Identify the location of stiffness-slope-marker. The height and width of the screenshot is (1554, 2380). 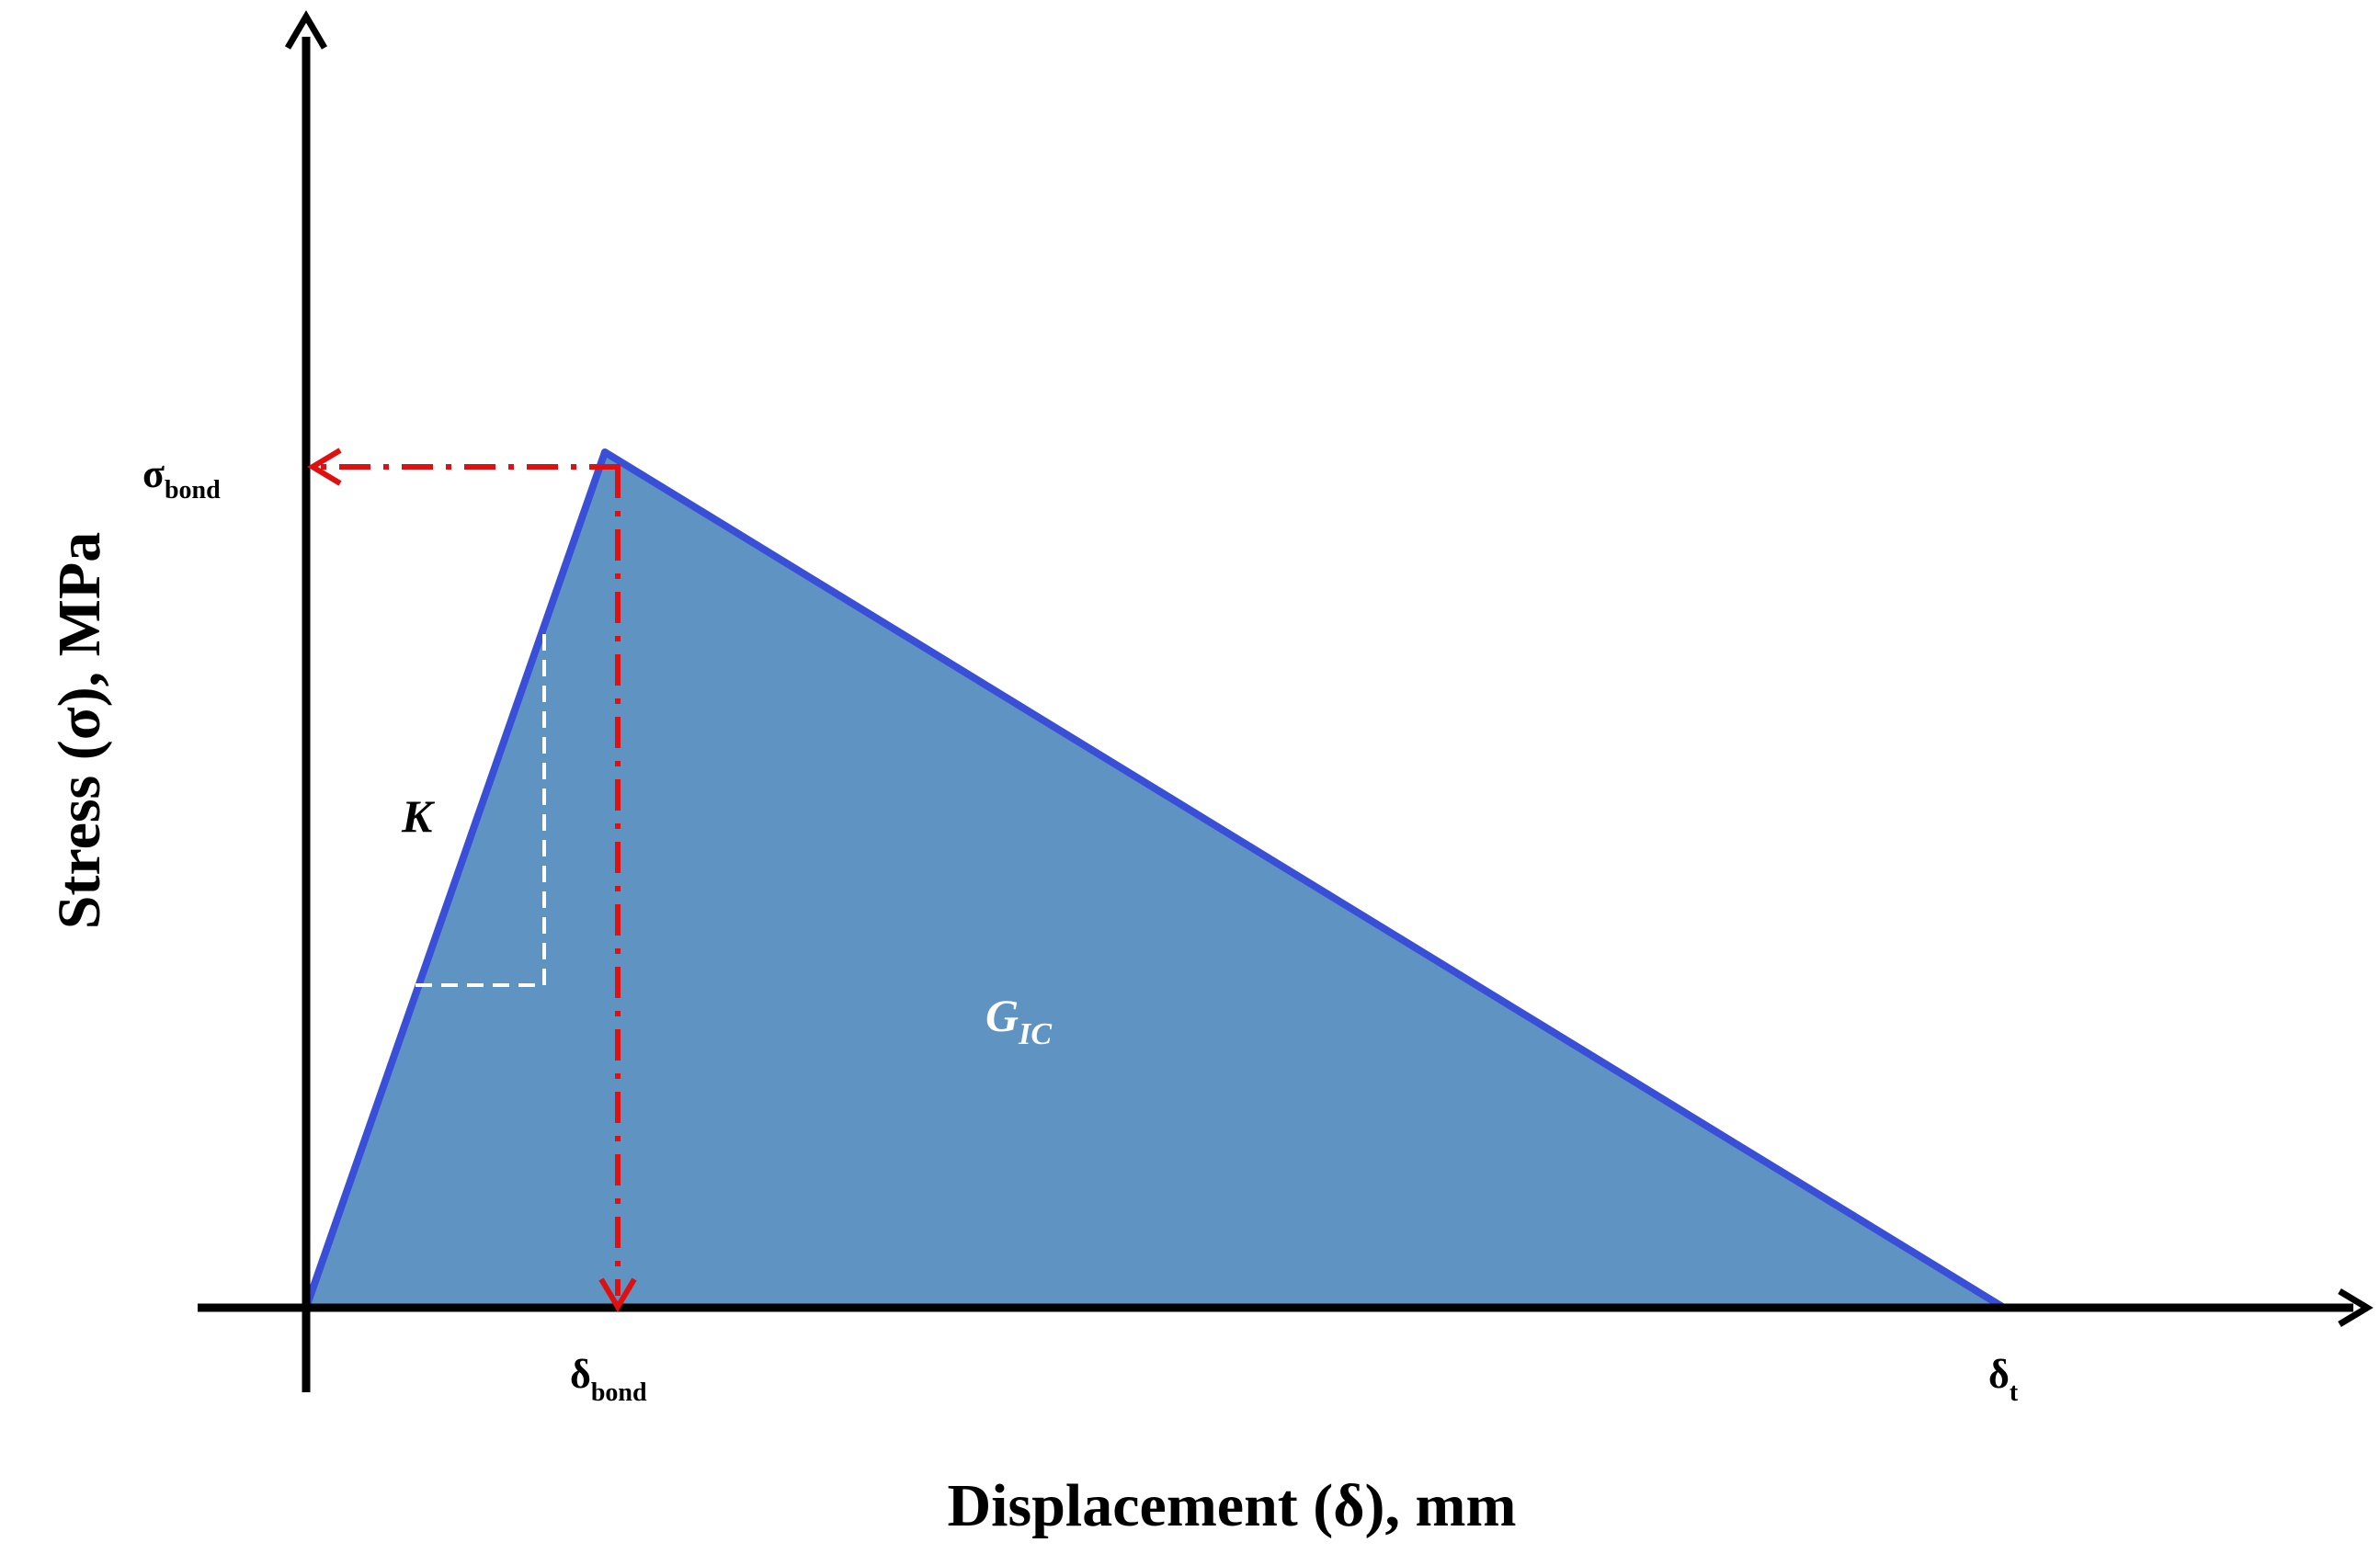
(481, 811).